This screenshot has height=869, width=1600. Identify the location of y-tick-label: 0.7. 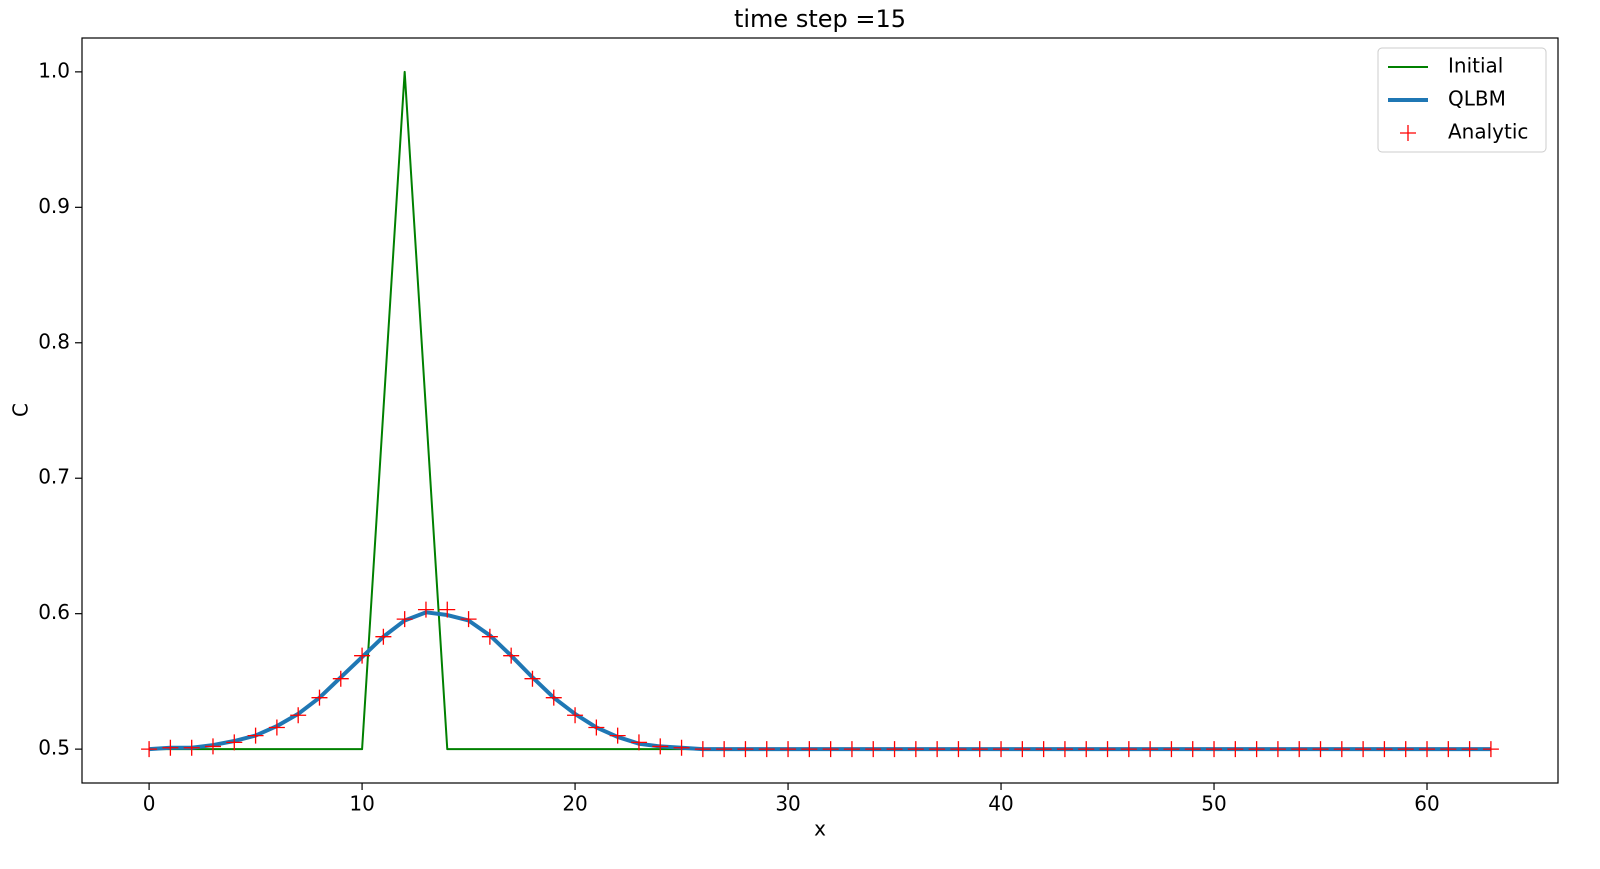
(54, 477).